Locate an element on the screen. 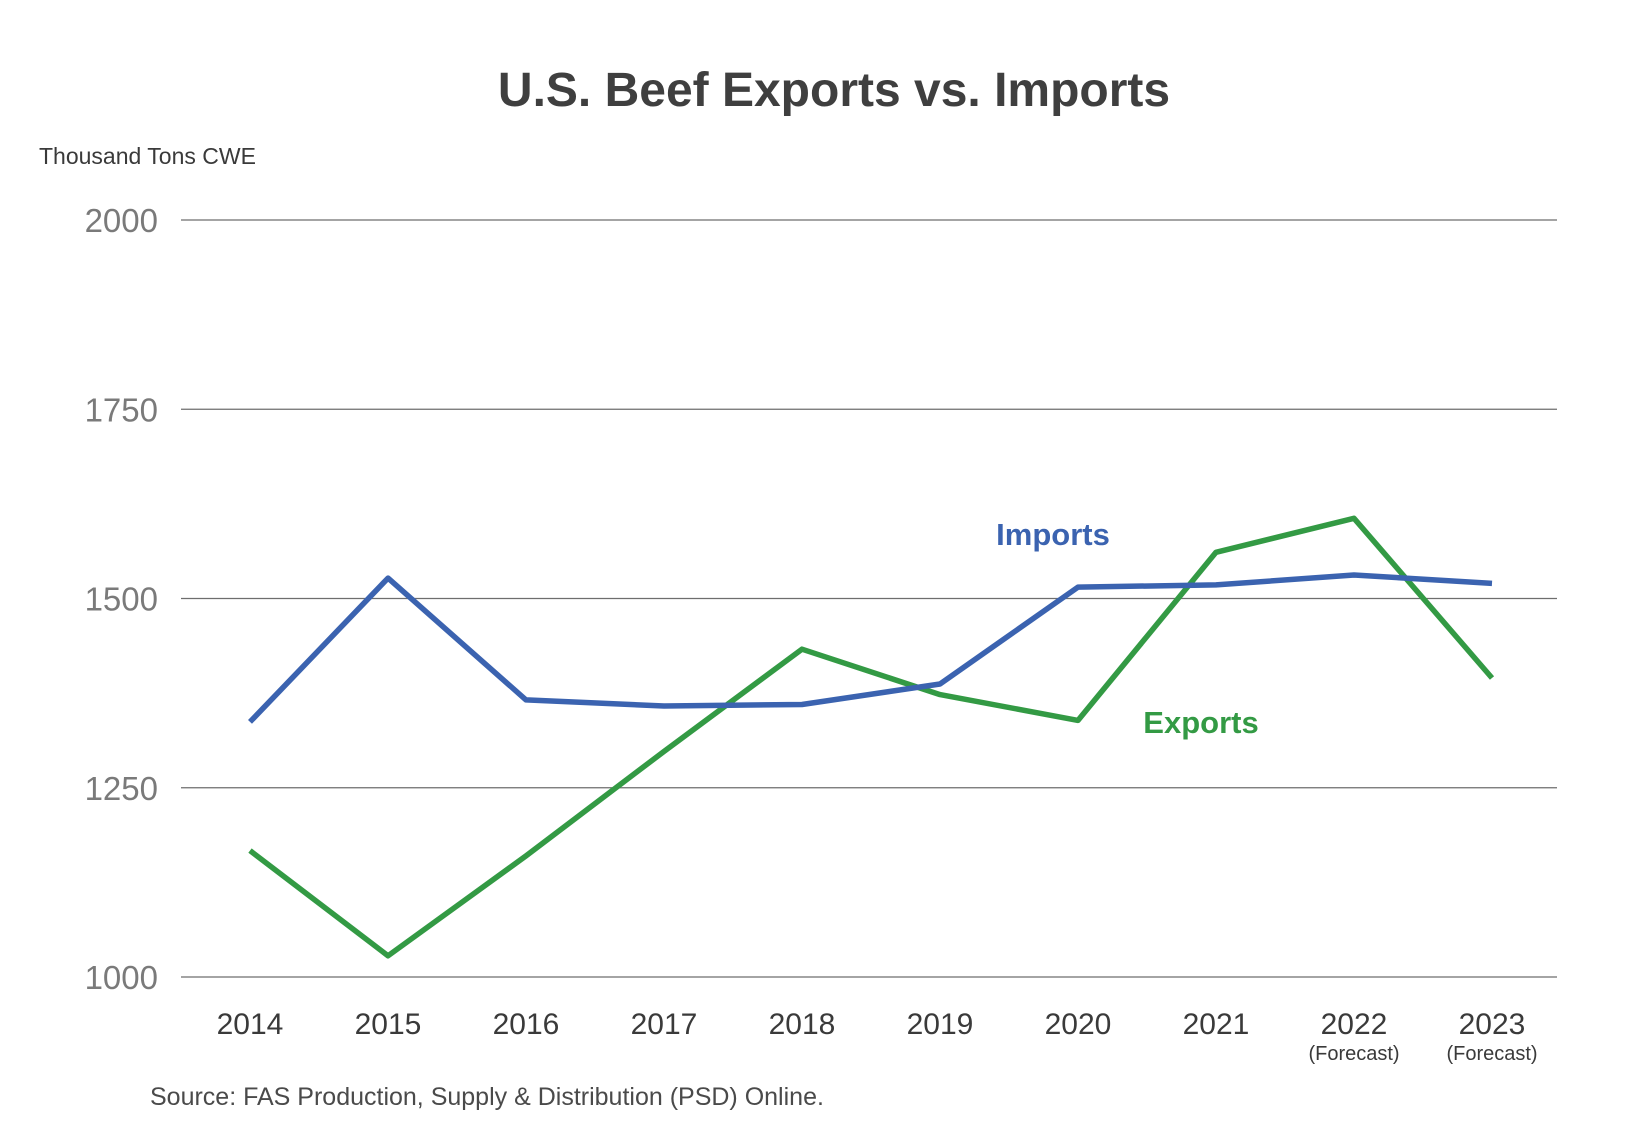 The width and height of the screenshot is (1651, 1134). y-tick-label: 2000 is located at coordinates (121, 220).